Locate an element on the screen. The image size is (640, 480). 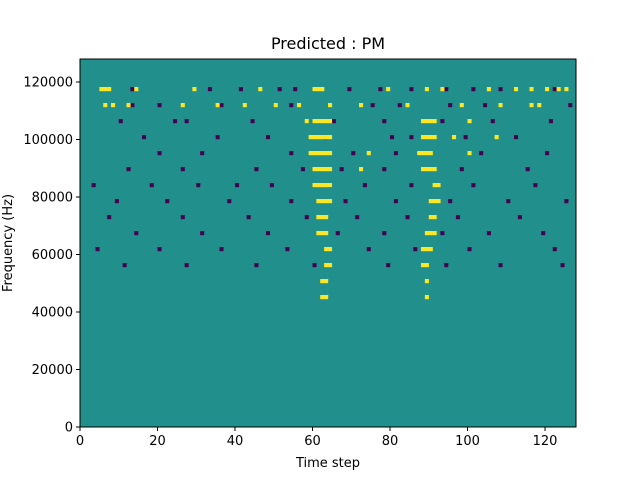
x-tick-label: 0 is located at coordinates (80, 441).